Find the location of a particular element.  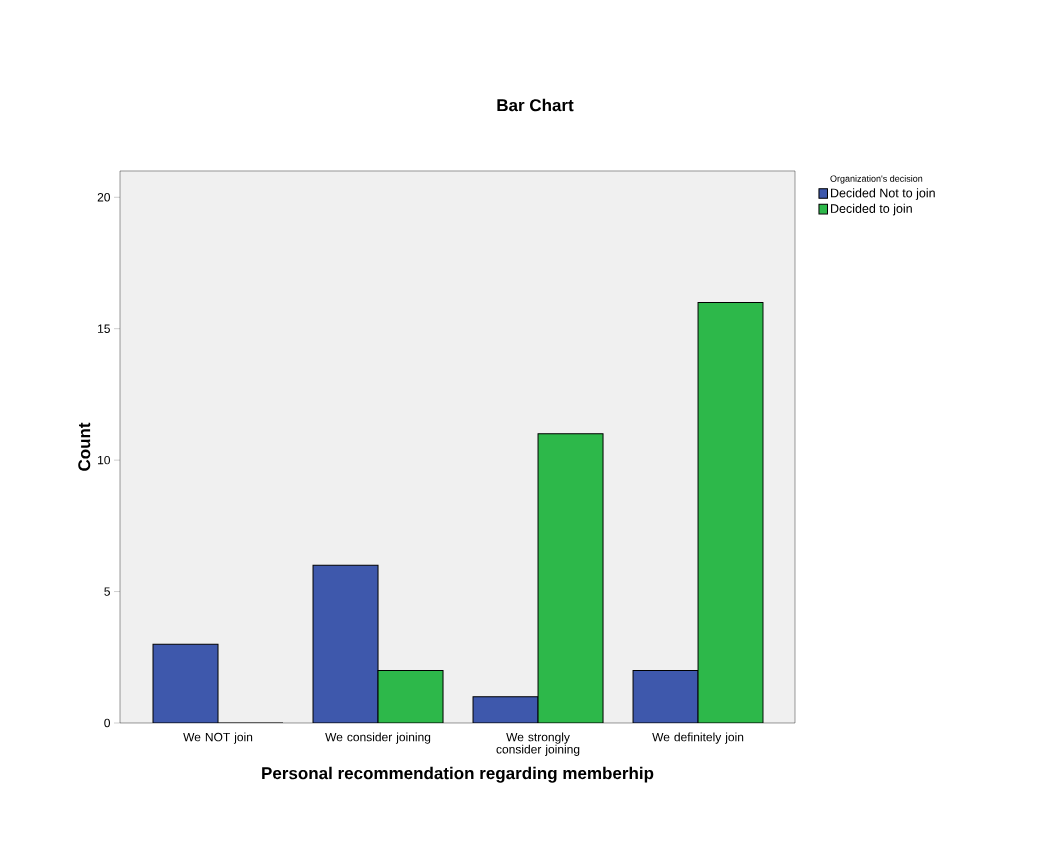

legend-label: Decided to join is located at coordinates (871, 209).